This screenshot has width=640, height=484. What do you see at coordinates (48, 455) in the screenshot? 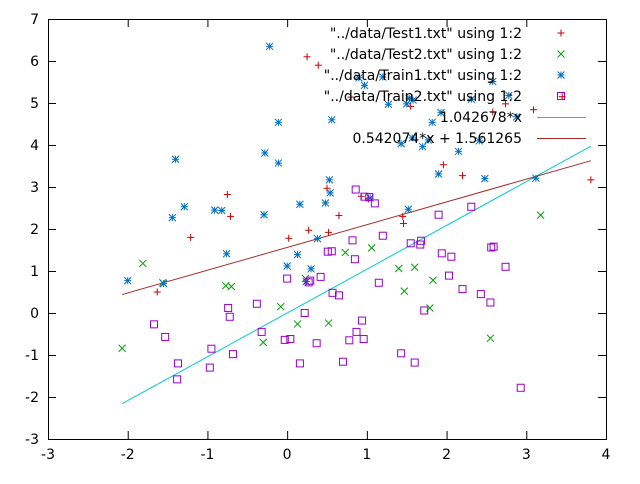
I see `x-tick-label: -3` at bounding box center [48, 455].